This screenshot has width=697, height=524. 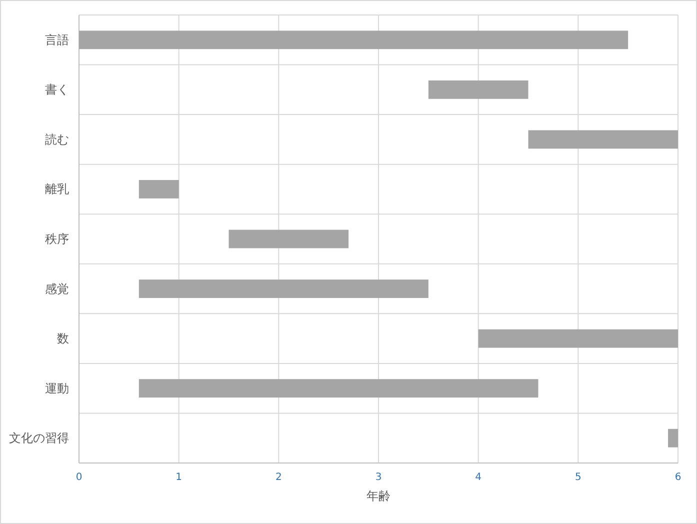 I want to click on y-tick-label: 感覚, so click(x=57, y=289).